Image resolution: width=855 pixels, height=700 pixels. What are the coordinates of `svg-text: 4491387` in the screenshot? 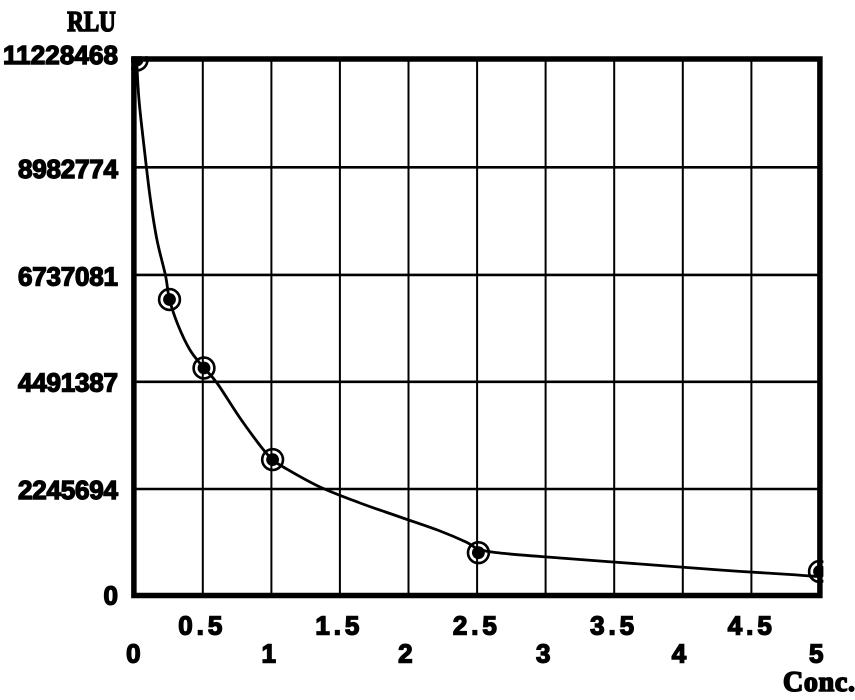 It's located at (68, 383).